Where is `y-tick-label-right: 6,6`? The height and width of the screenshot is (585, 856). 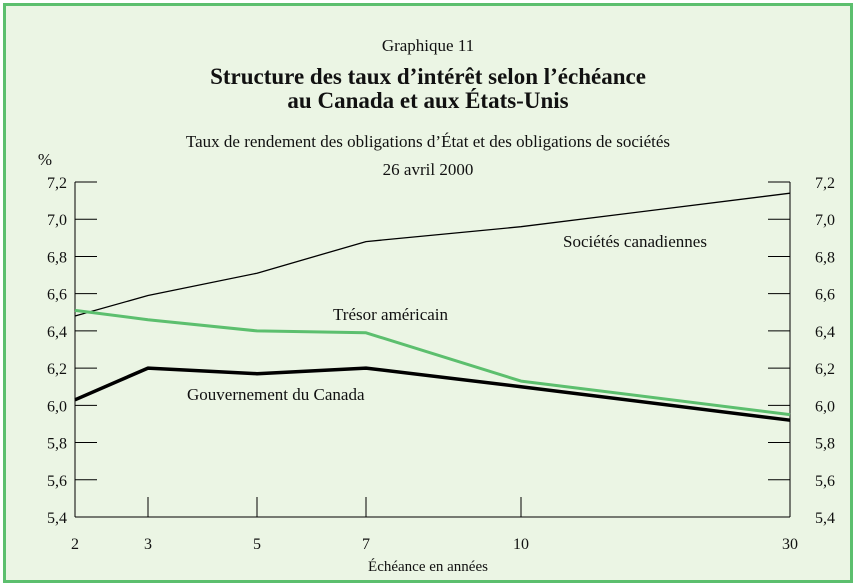 y-tick-label-right: 6,6 is located at coordinates (825, 295).